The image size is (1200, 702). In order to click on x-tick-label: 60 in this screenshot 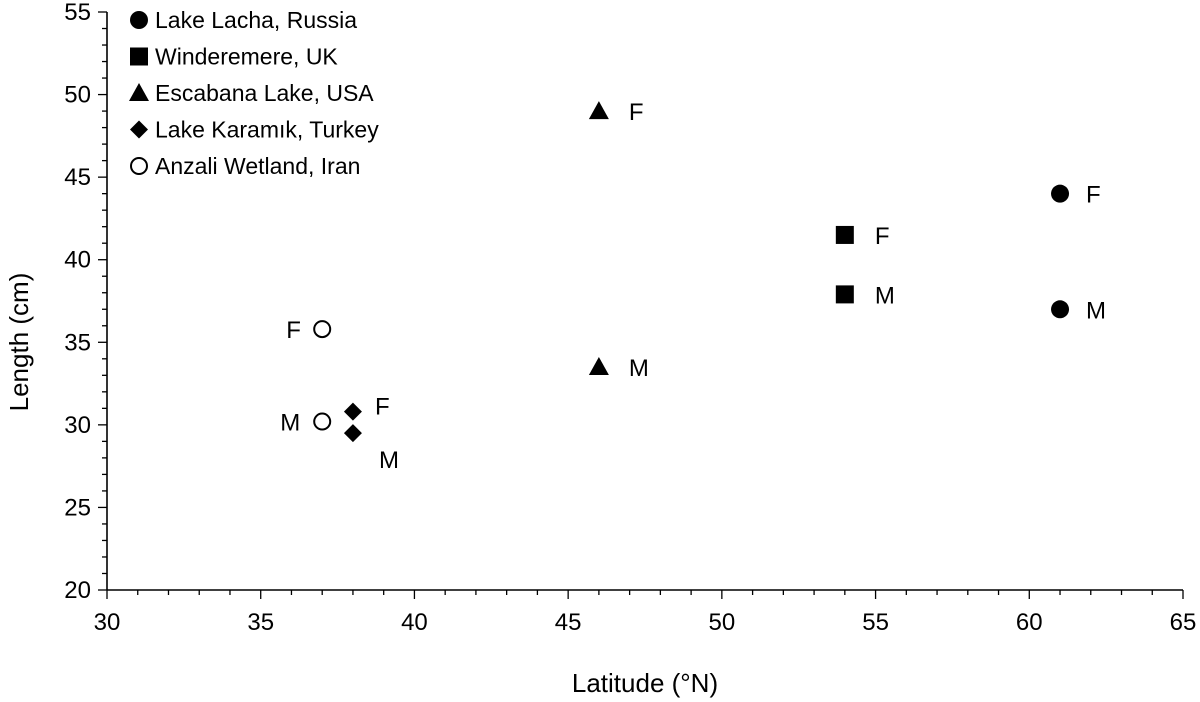, I will do `click(1029, 622)`.